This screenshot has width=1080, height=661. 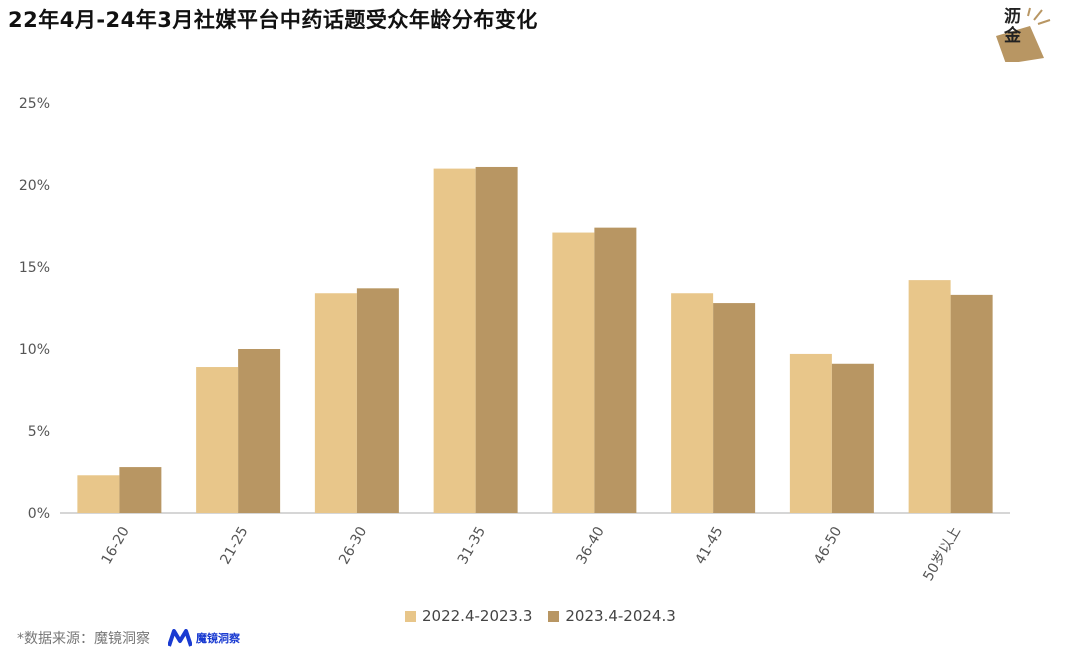 What do you see at coordinates (591, 545) in the screenshot?
I see `x-tick-label: 36-40` at bounding box center [591, 545].